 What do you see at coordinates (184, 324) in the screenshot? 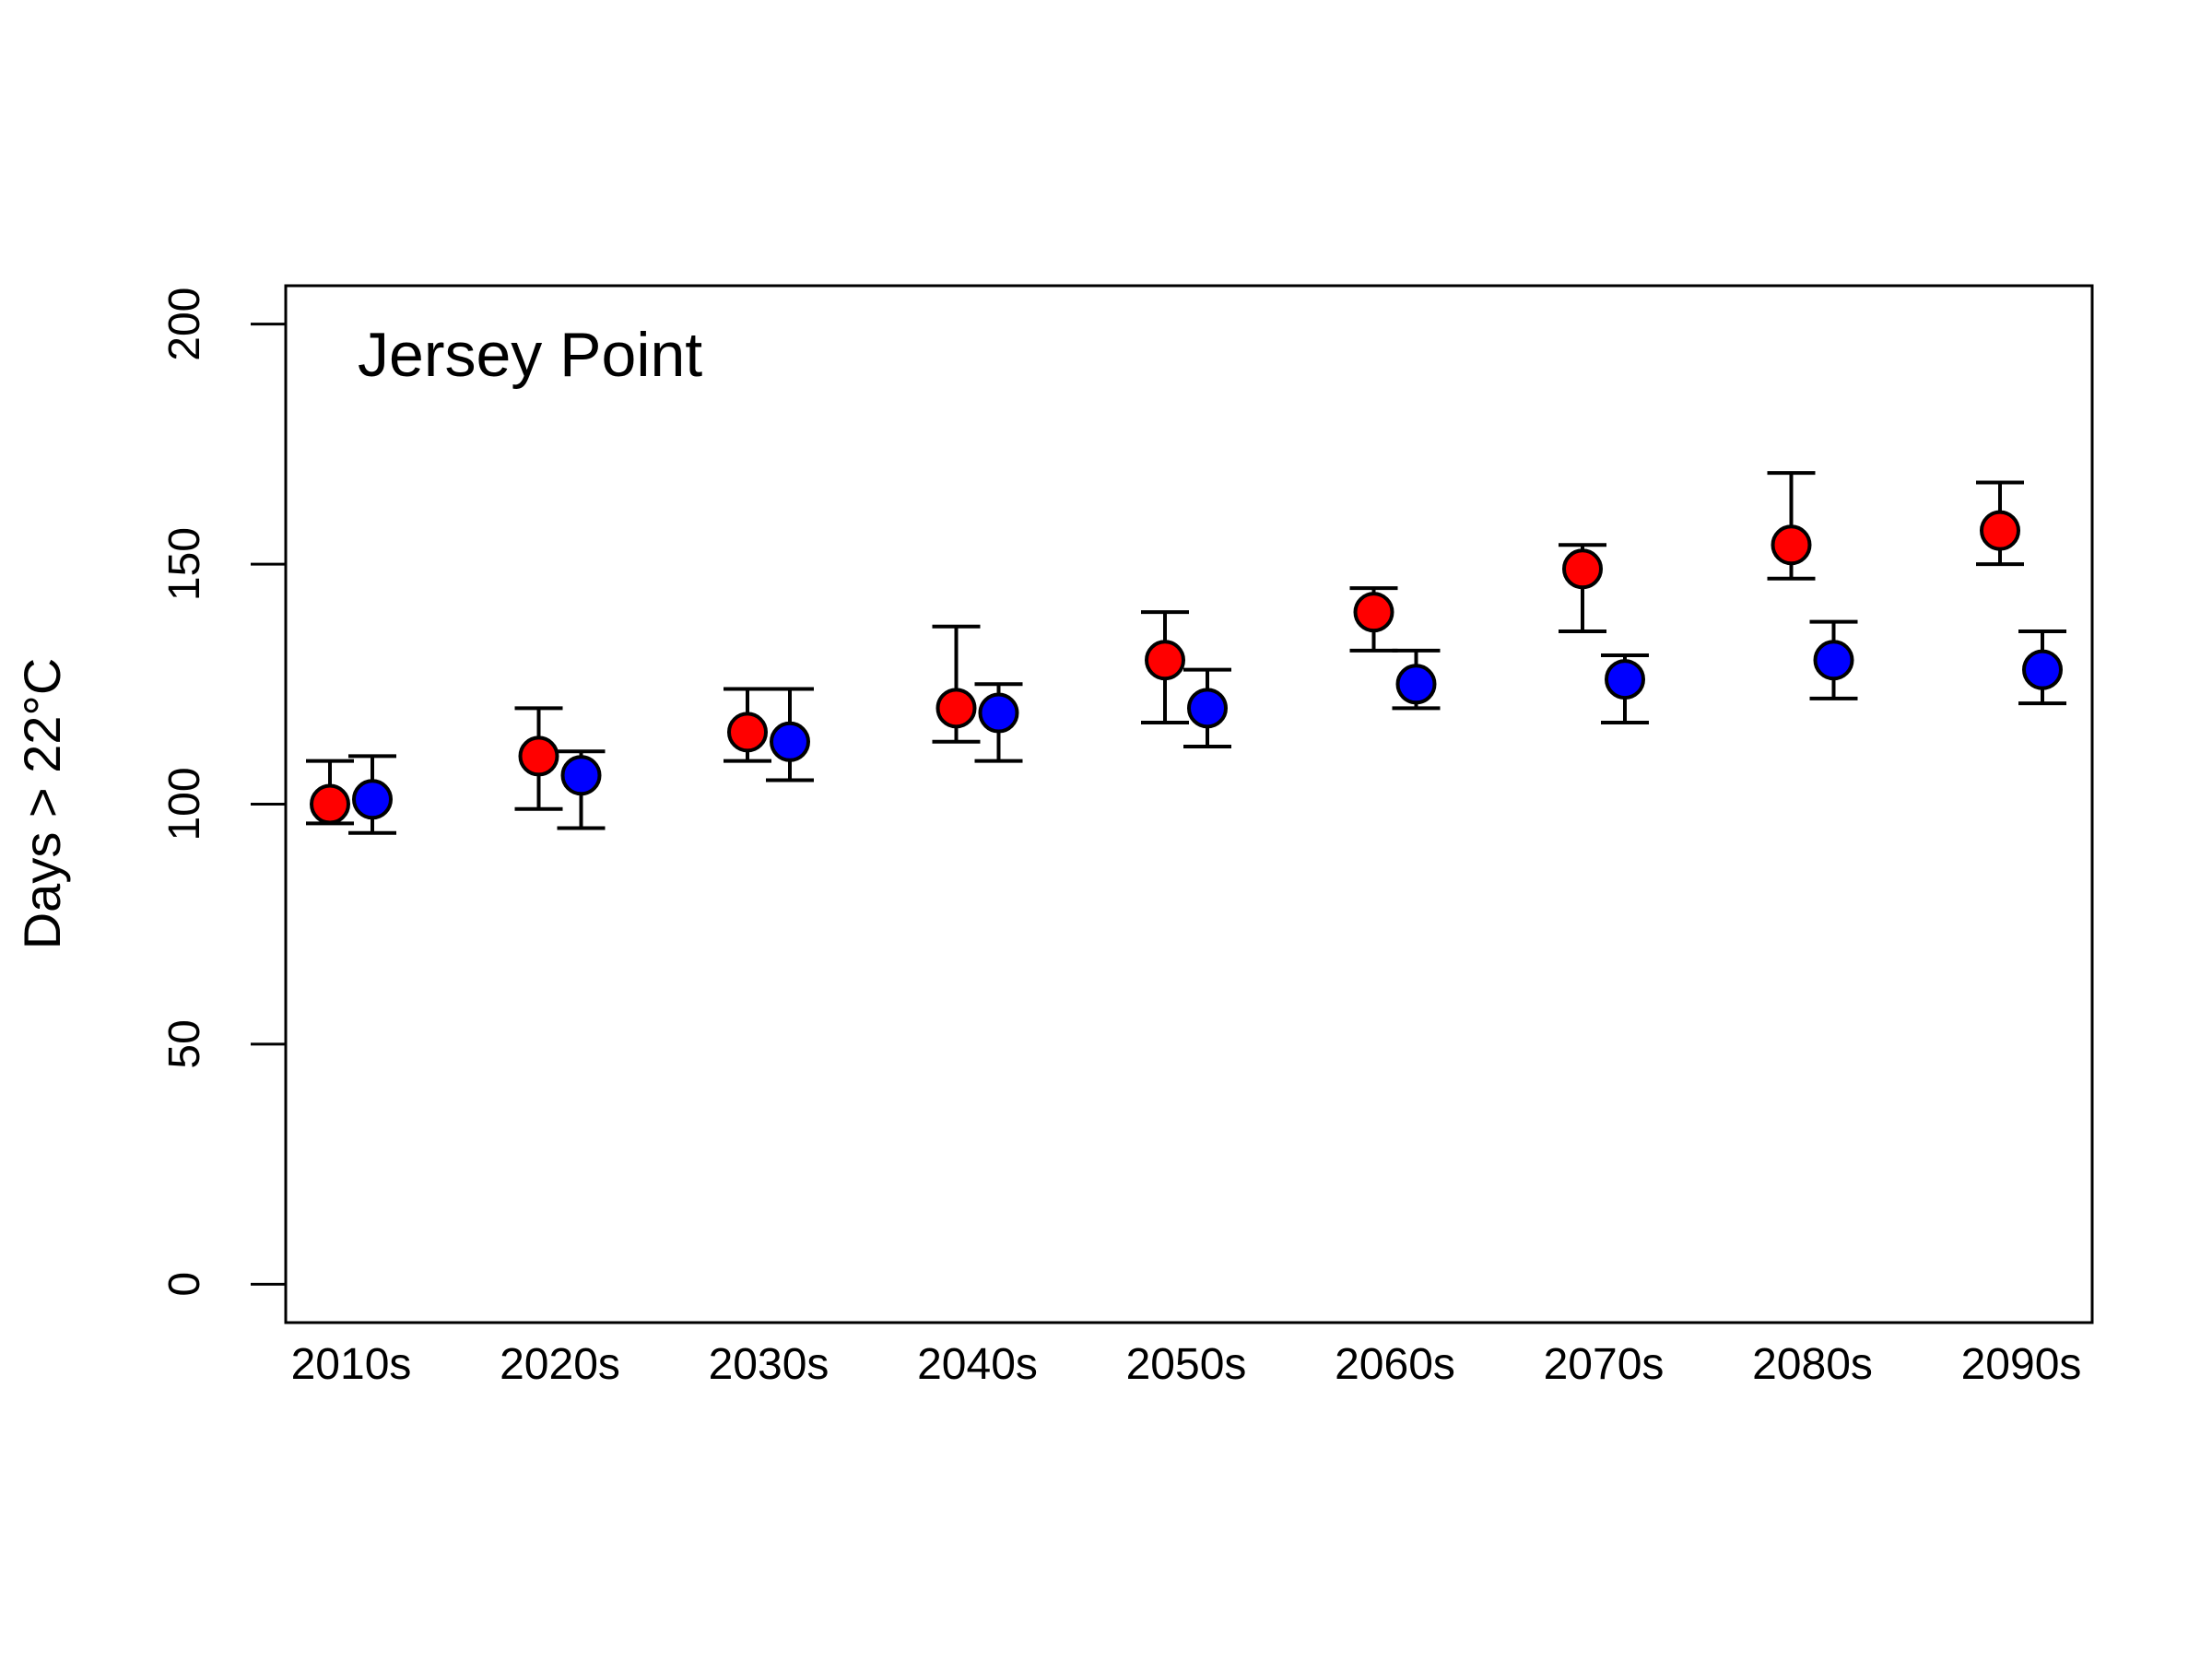
I see `y-tick-label: 200` at bounding box center [184, 324].